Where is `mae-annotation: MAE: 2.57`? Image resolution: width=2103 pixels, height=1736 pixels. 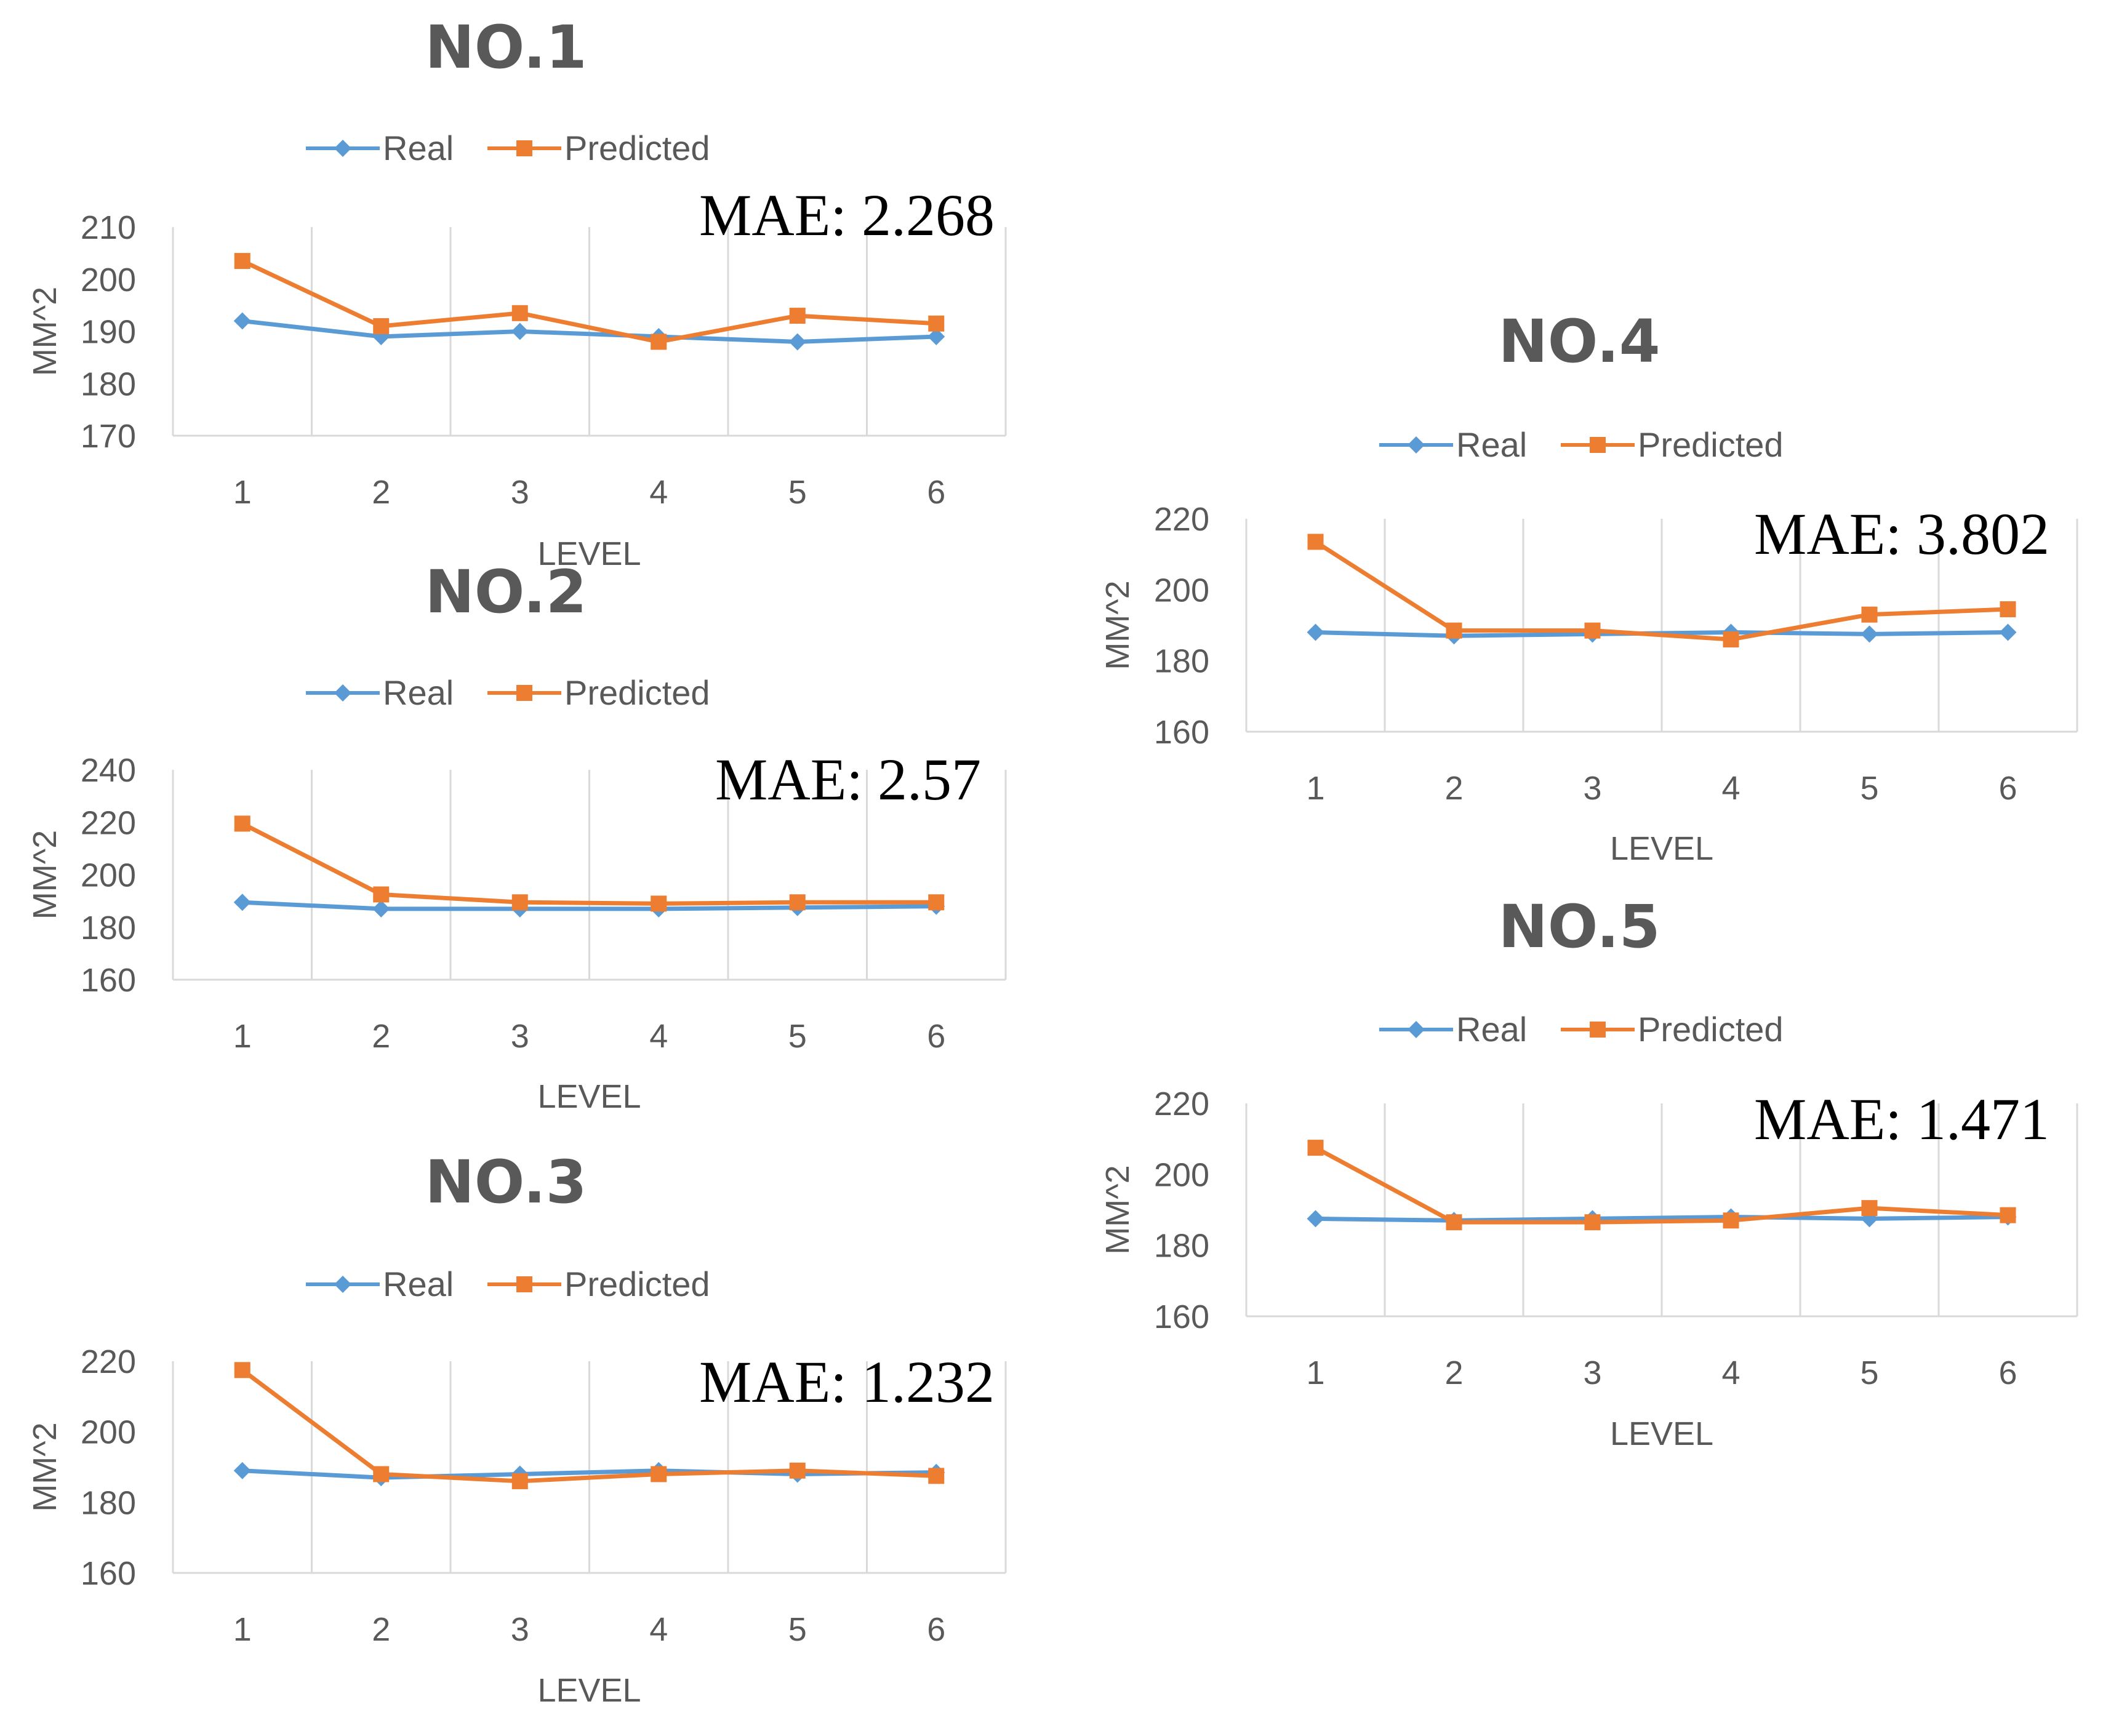
mae-annotation: MAE: 2.57 is located at coordinates (848, 779).